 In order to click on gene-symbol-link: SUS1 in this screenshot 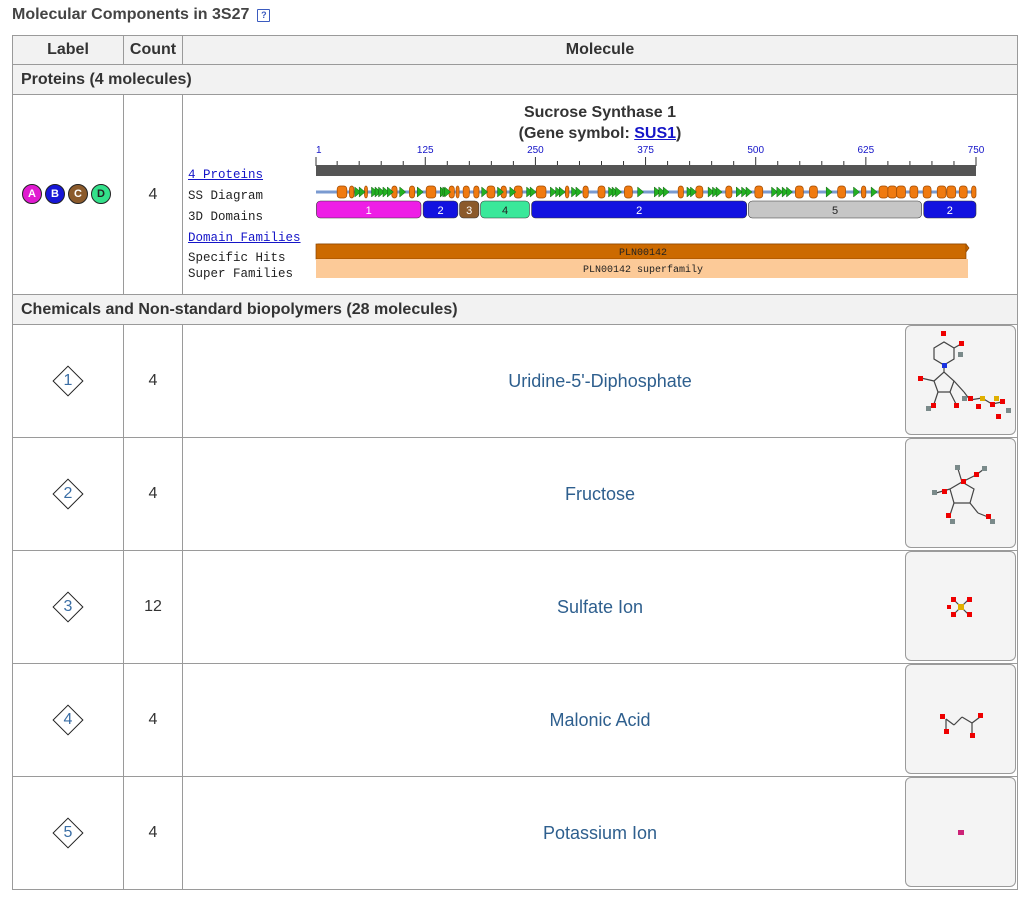, I will do `click(655, 133)`.